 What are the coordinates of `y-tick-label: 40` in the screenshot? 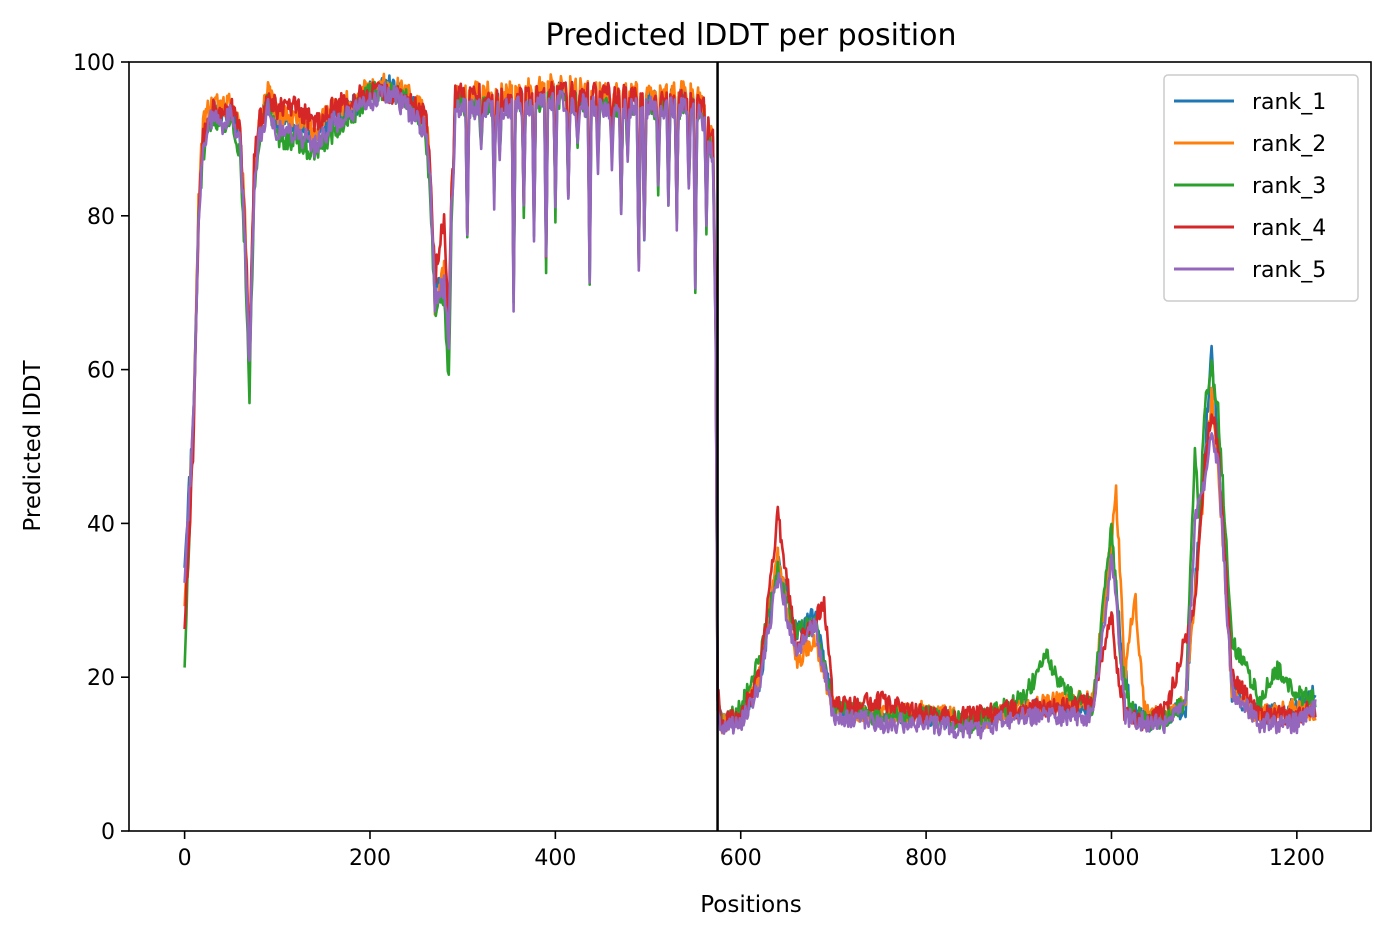 It's located at (101, 524).